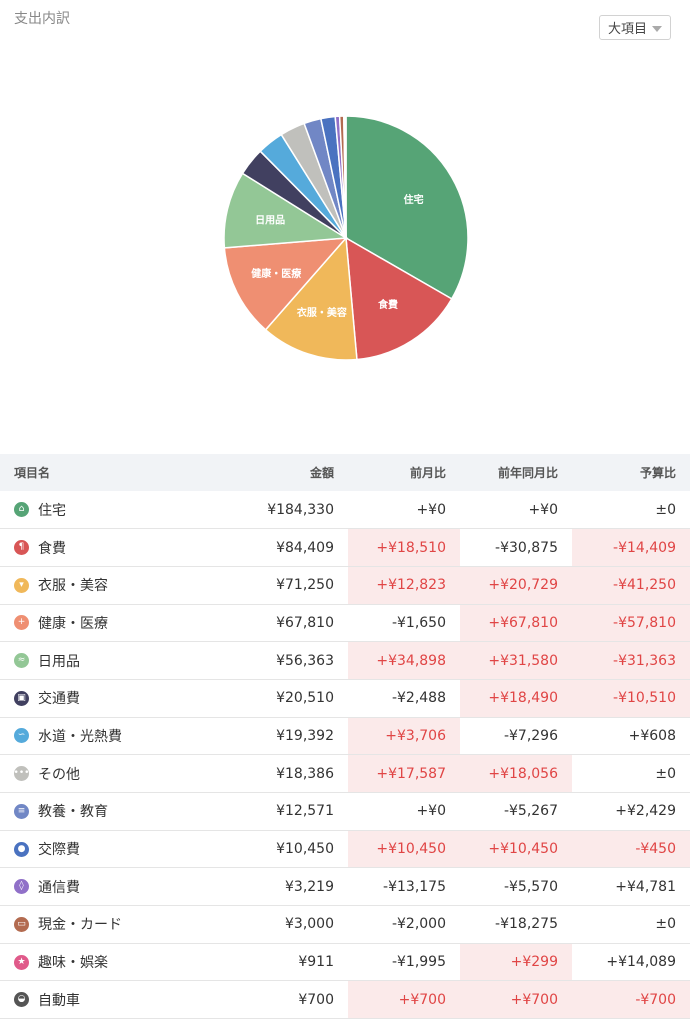 The height and width of the screenshot is (1024, 690). What do you see at coordinates (122, 510) in the screenshot?
I see `category-cell: ⌂ 住宅` at bounding box center [122, 510].